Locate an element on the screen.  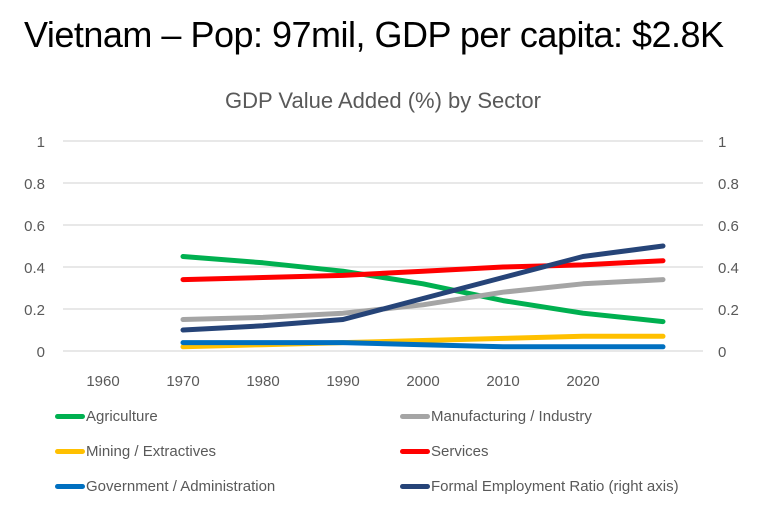
legend-label: Agriculture is located at coordinates (122, 416).